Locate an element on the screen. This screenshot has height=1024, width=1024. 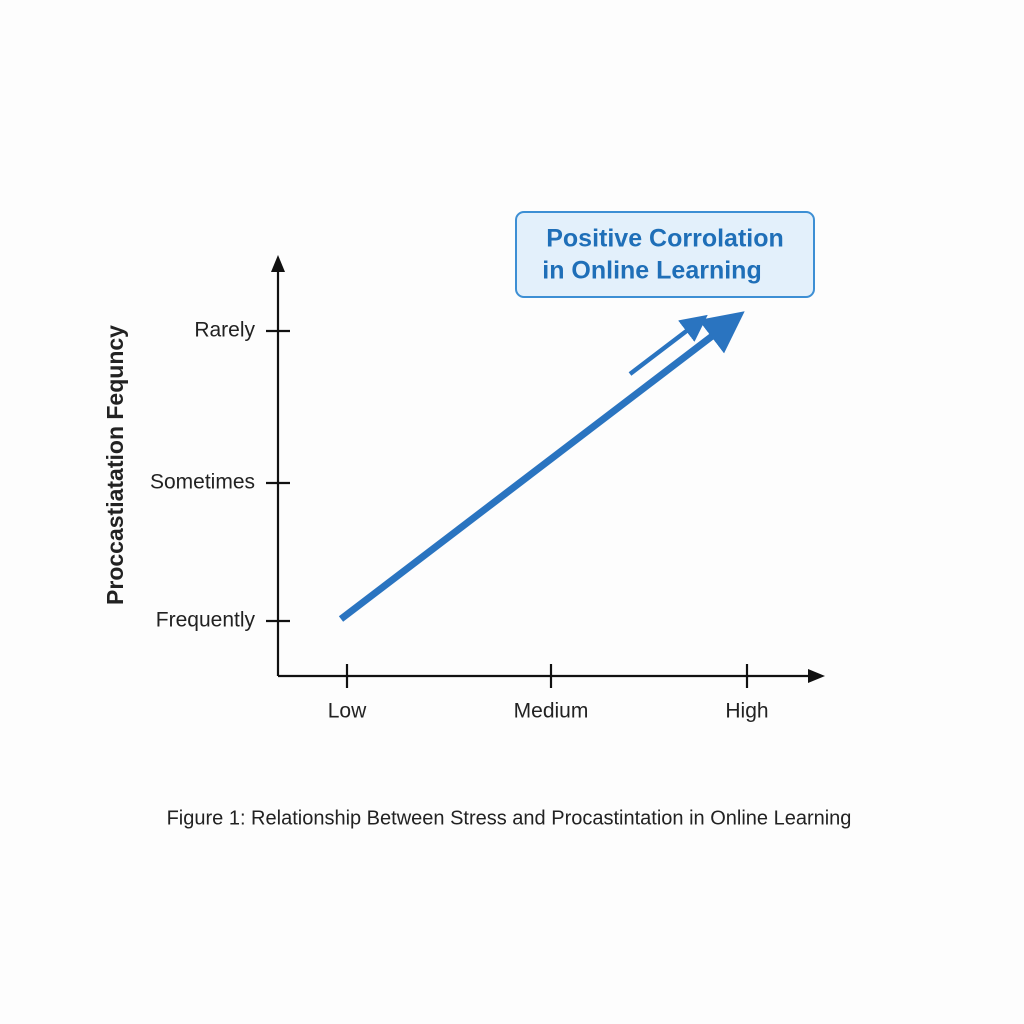
y-axis-arrow is located at coordinates (278, 263).